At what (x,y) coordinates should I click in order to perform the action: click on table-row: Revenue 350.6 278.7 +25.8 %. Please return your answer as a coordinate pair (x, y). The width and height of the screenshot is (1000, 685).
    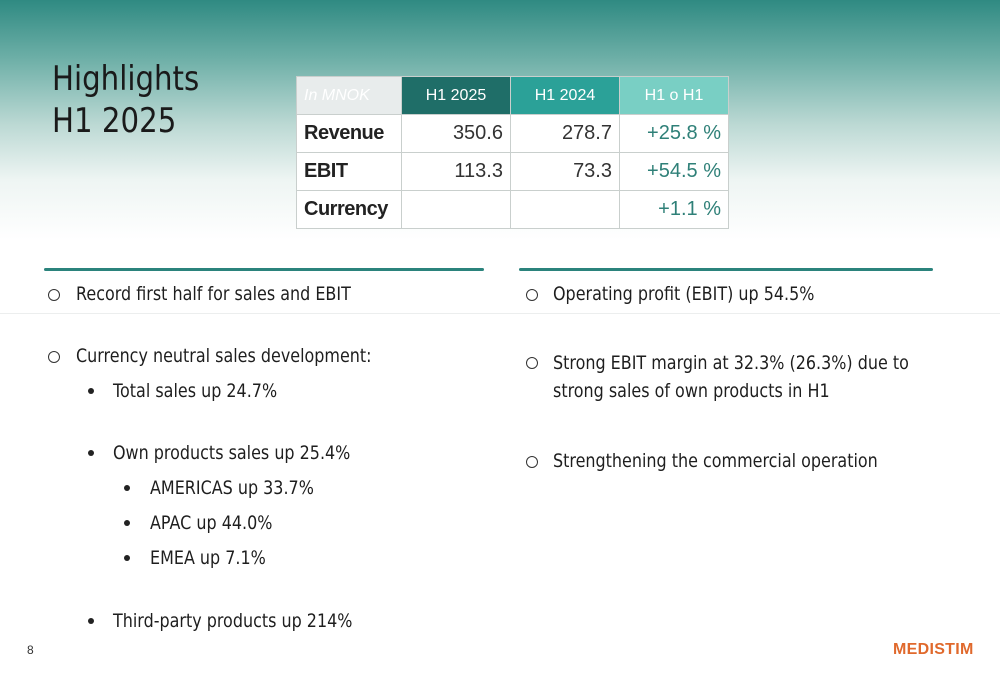
    Looking at the image, I should click on (512, 133).